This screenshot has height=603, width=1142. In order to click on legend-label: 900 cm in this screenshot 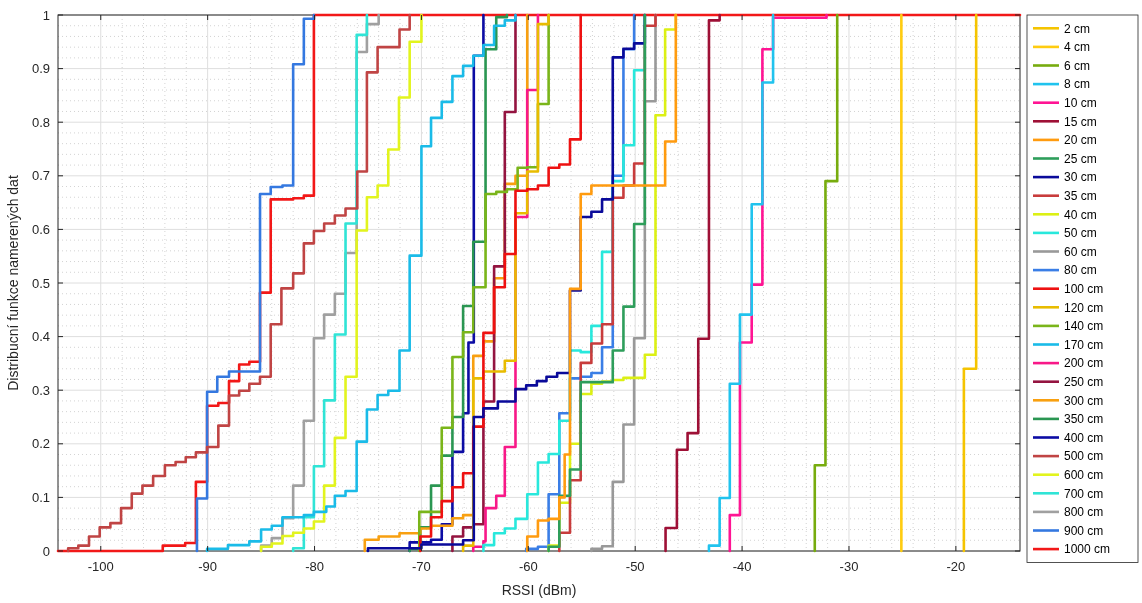, I will do `click(1084, 530)`.